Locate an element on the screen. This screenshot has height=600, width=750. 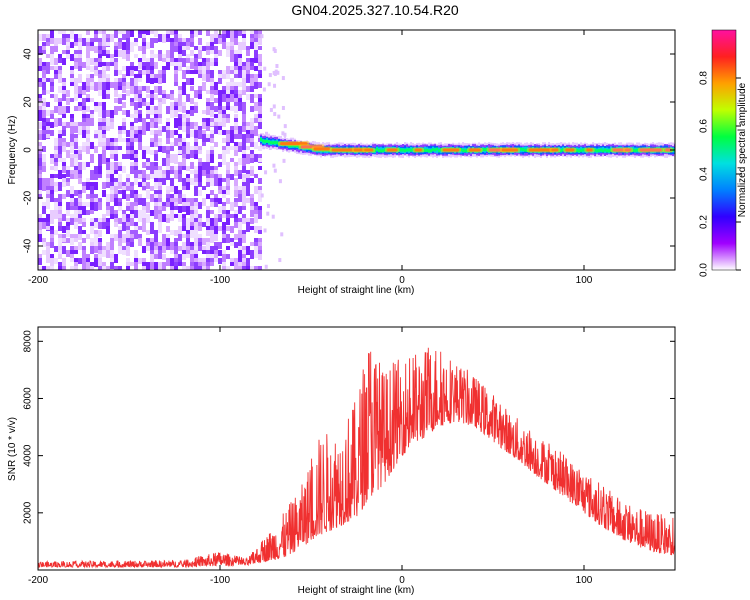
y-tick-label: 40 is located at coordinates (28, 54).